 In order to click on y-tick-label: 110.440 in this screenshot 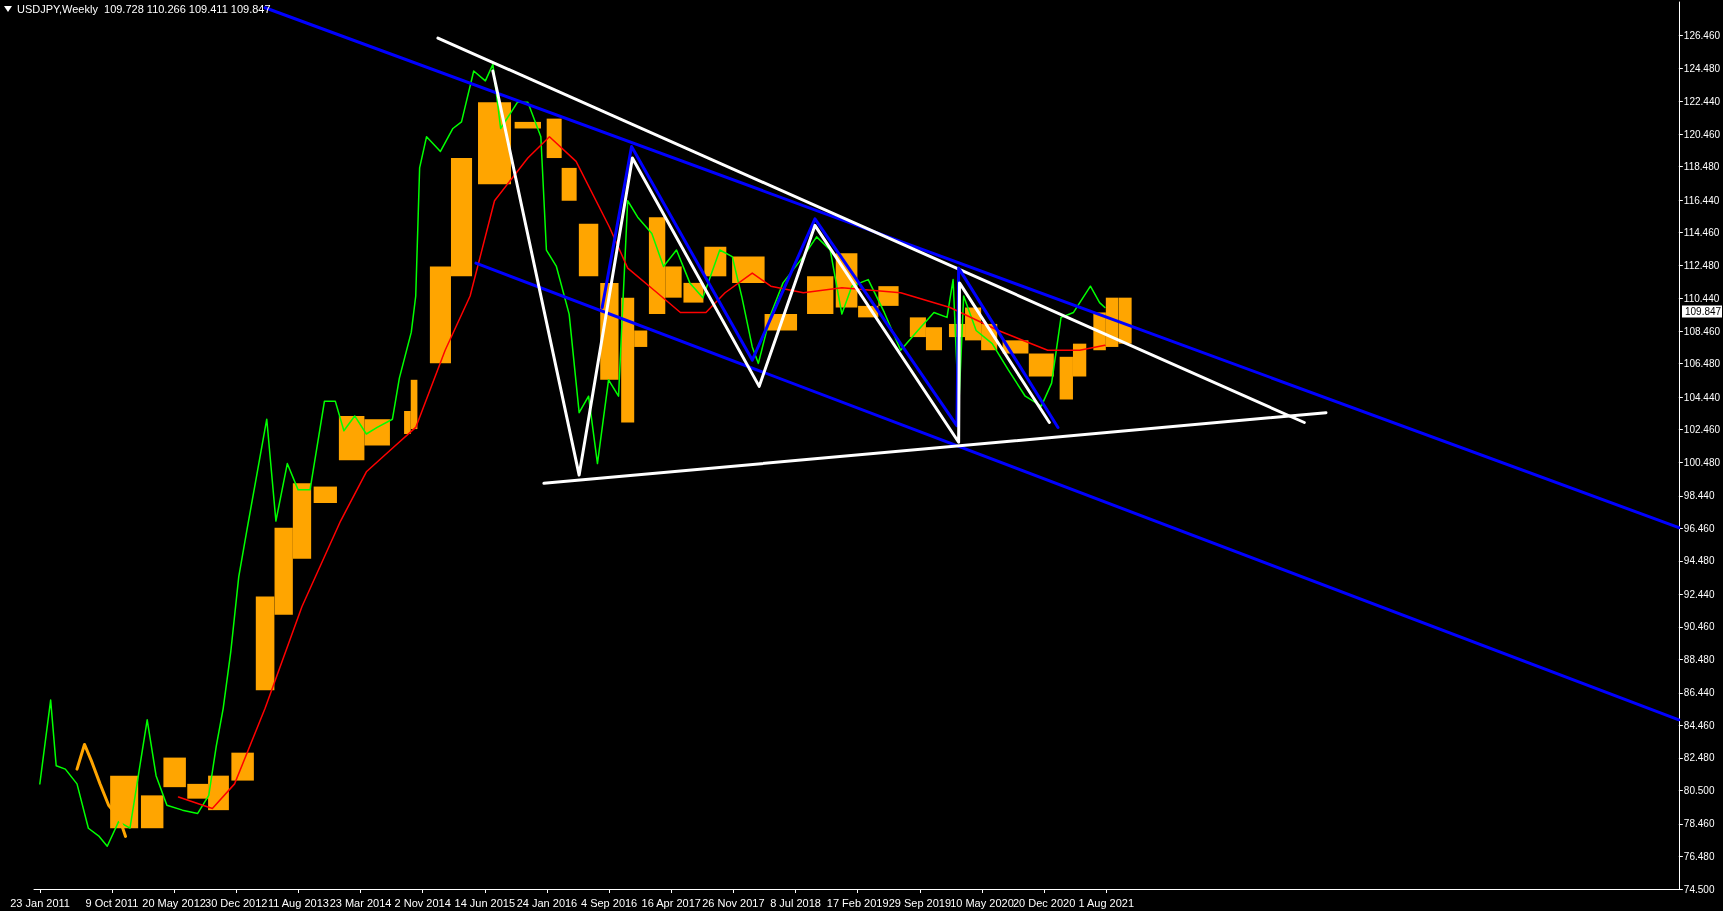, I will do `click(1701, 299)`.